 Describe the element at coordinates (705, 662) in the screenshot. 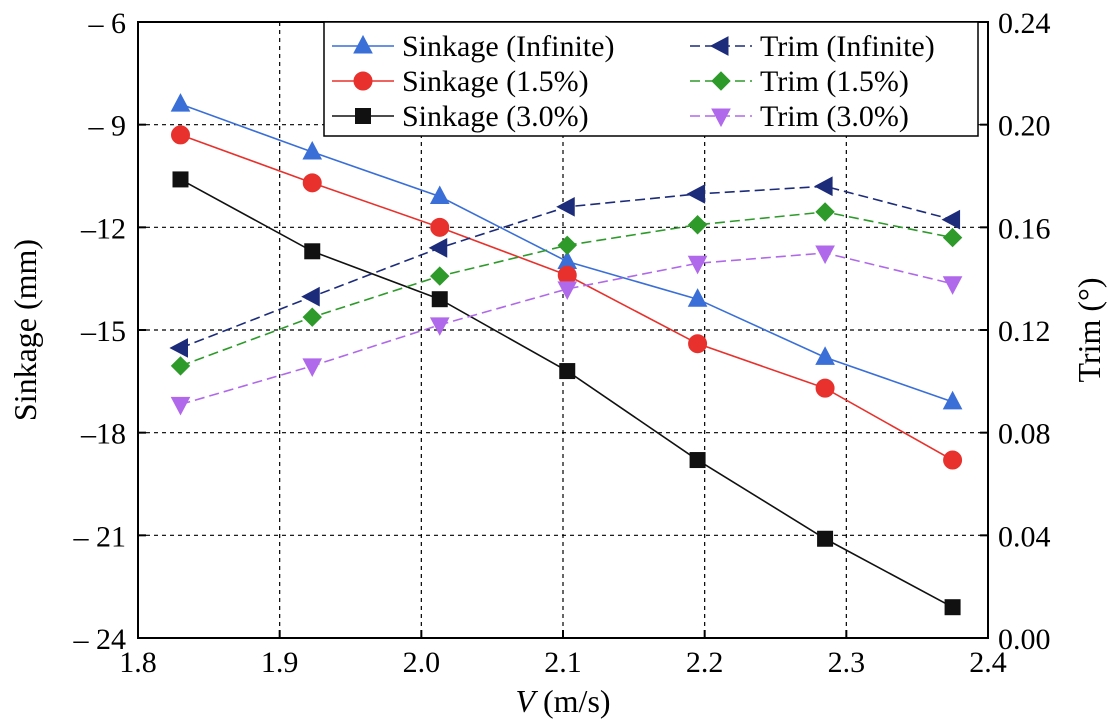

I see `x-tick-label: 2.2` at that location.